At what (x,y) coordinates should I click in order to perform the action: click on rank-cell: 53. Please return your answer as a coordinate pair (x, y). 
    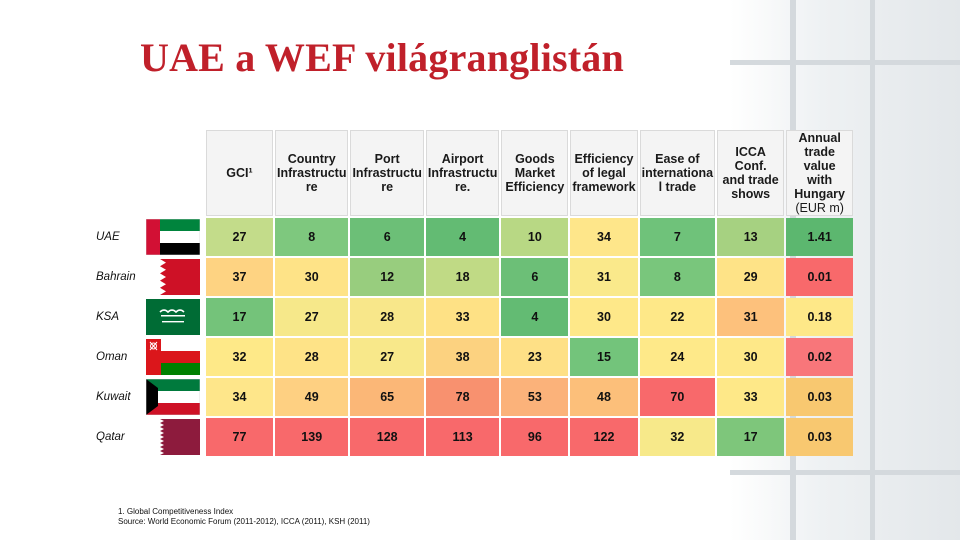
    Looking at the image, I should click on (535, 397).